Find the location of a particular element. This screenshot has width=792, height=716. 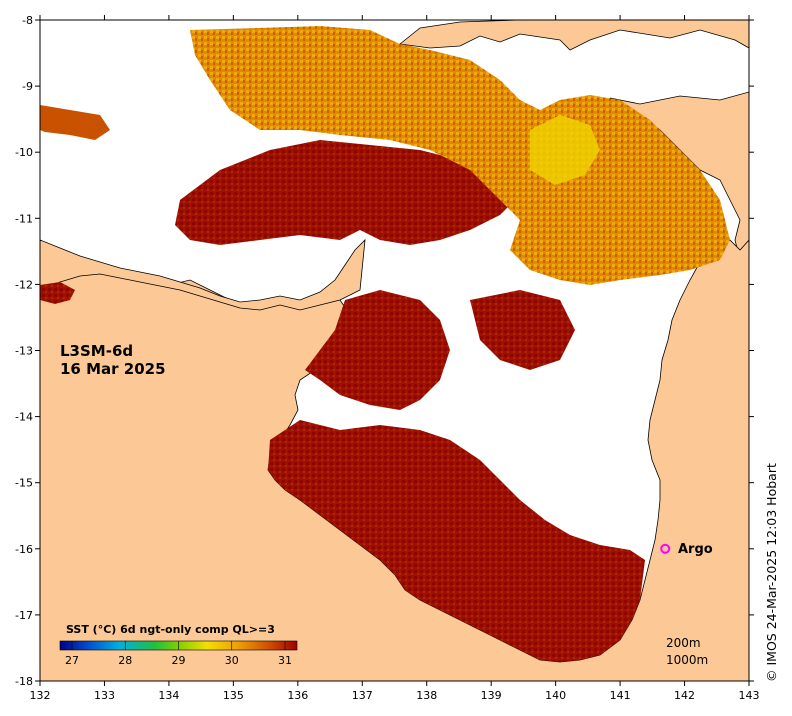

lon-tick-label: 141 is located at coordinates (620, 695).